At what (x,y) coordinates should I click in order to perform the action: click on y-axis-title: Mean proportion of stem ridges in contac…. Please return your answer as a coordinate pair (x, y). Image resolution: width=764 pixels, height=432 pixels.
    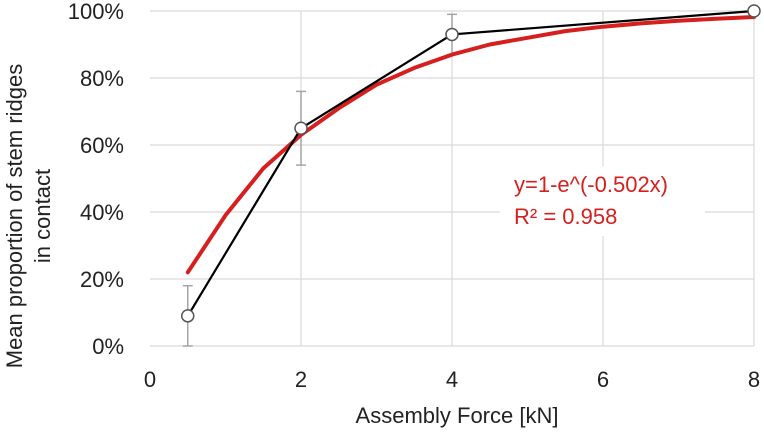
    Looking at the image, I should click on (28, 216).